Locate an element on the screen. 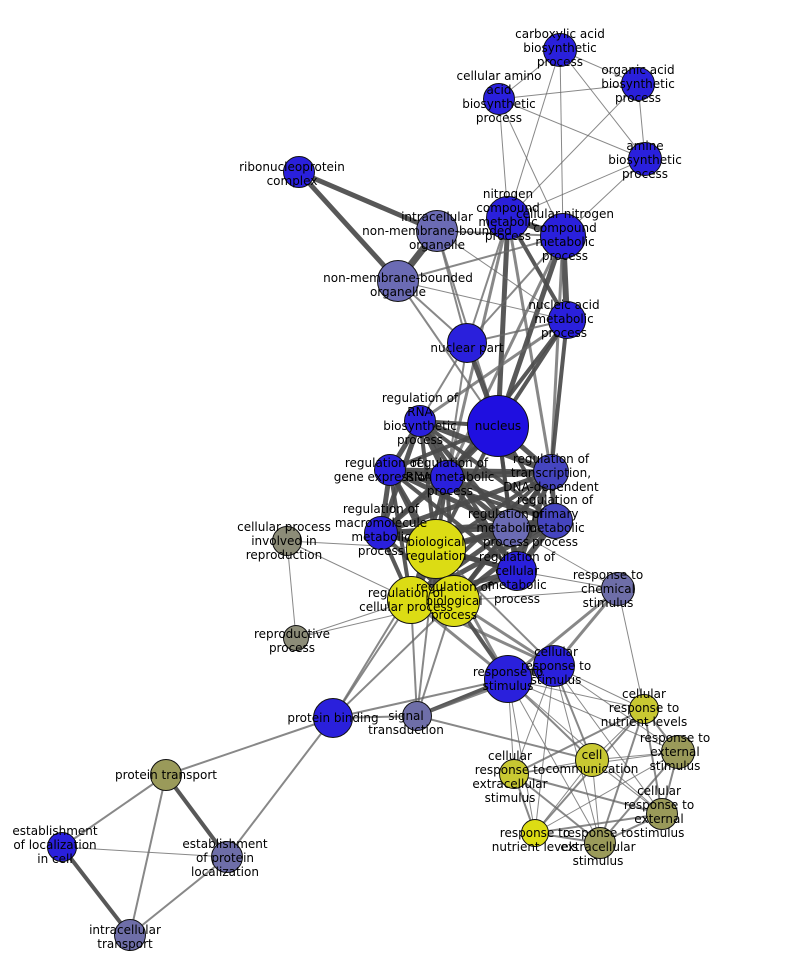  graph-node-cellular-response-to-external-stimulus is located at coordinates (662, 814).